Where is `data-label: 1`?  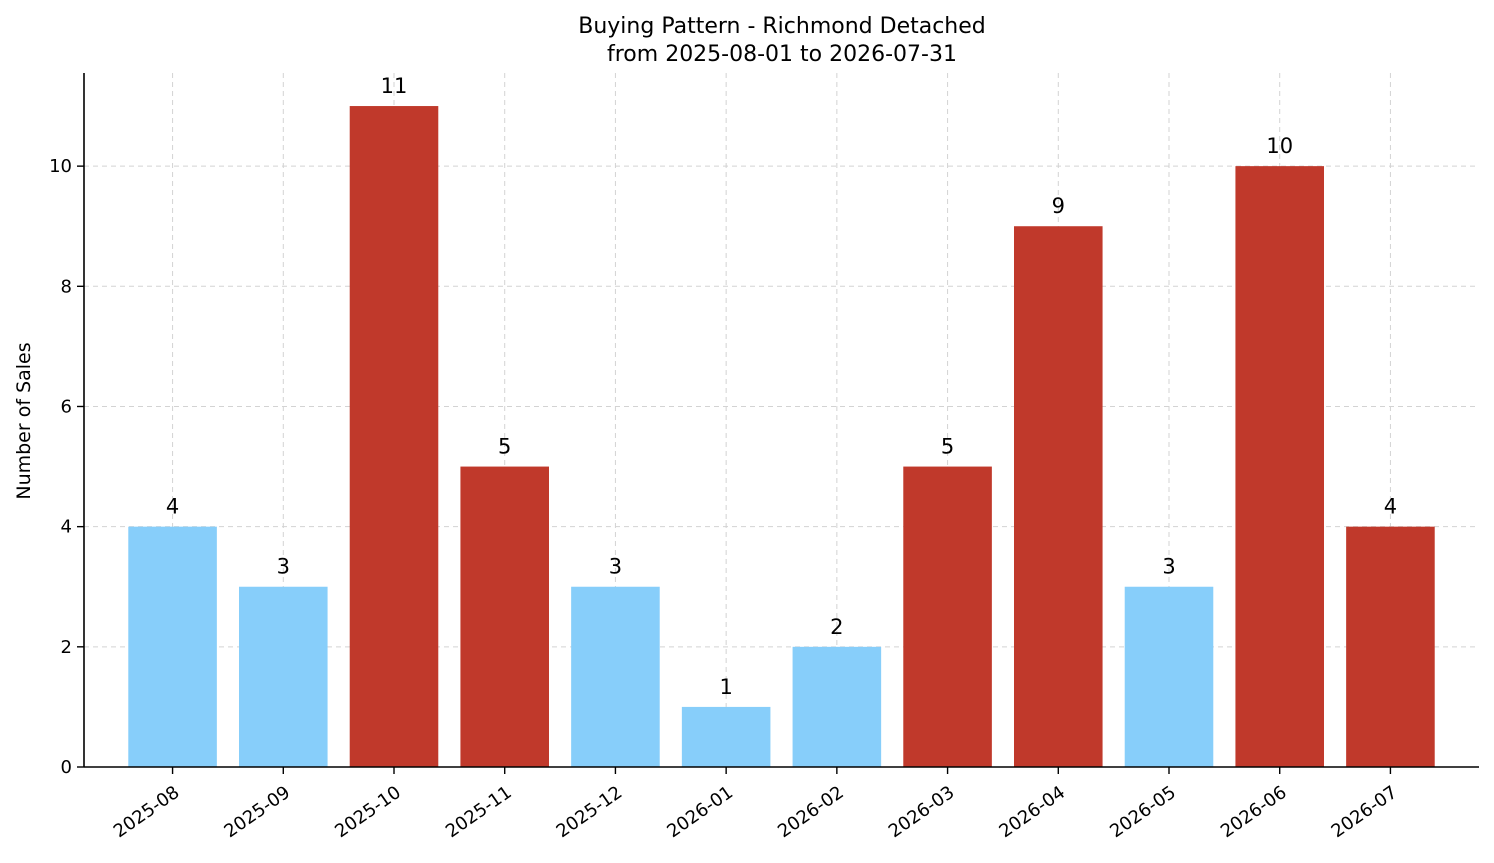 data-label: 1 is located at coordinates (725, 687).